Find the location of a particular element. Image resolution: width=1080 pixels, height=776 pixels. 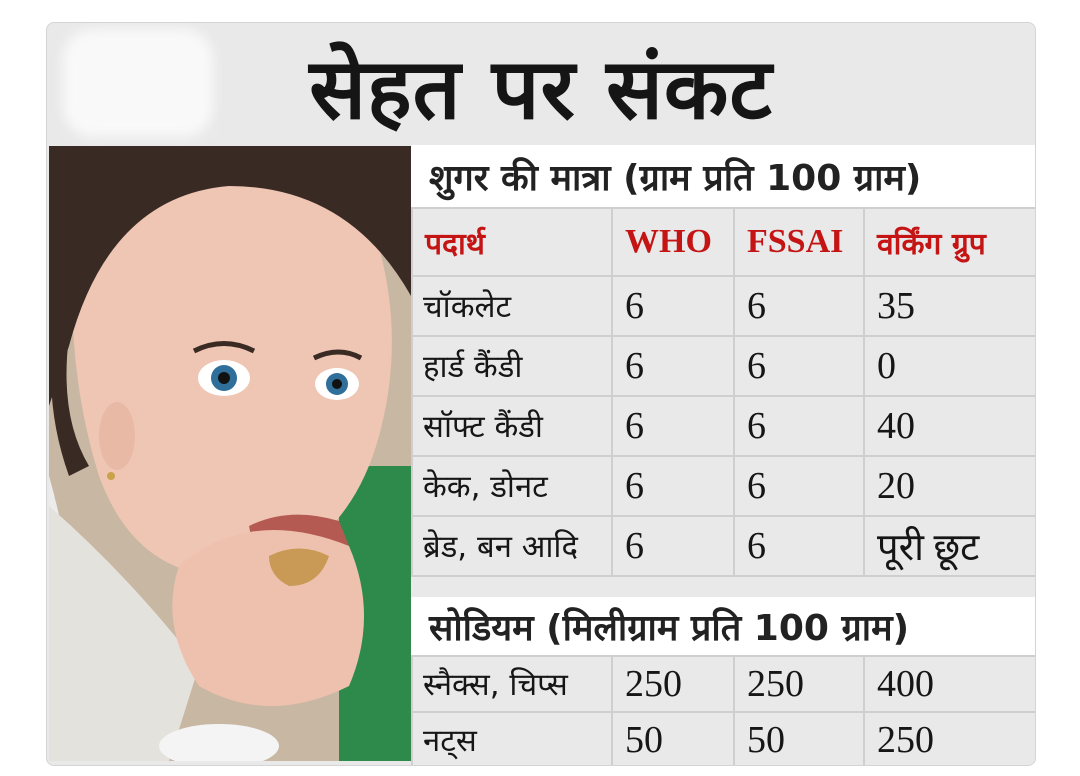

row-item: केक, डोनट is located at coordinates (512, 486).